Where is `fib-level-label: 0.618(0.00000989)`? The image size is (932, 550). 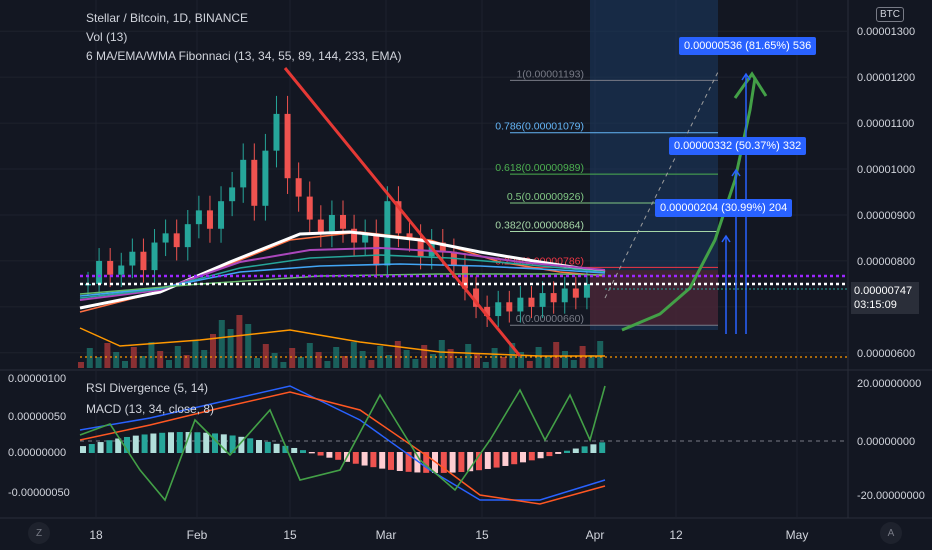
fib-level-label: 0.618(0.00000989) is located at coordinates (539, 168).